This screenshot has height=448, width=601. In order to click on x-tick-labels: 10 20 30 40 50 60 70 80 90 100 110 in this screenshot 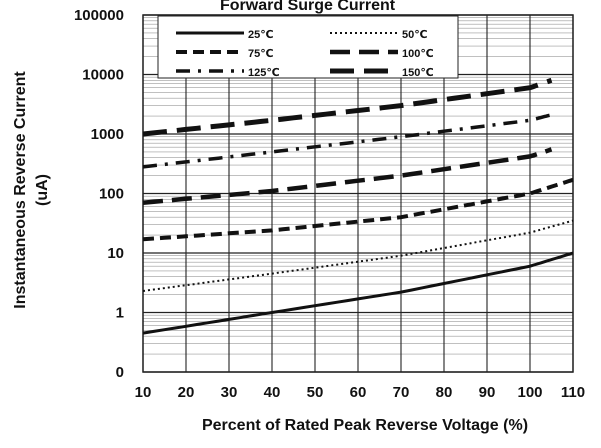, I will do `click(360, 392)`.